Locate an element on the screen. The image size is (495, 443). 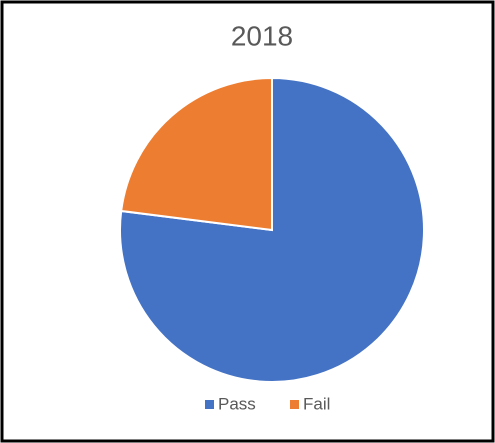
pie-slice is located at coordinates (196, 154).